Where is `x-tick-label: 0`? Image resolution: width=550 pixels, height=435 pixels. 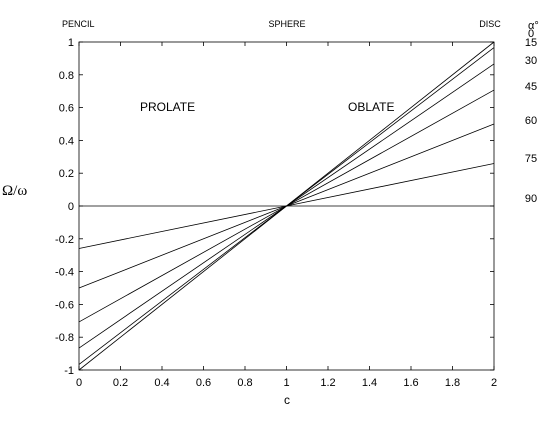 x-tick-label: 0 is located at coordinates (79, 383).